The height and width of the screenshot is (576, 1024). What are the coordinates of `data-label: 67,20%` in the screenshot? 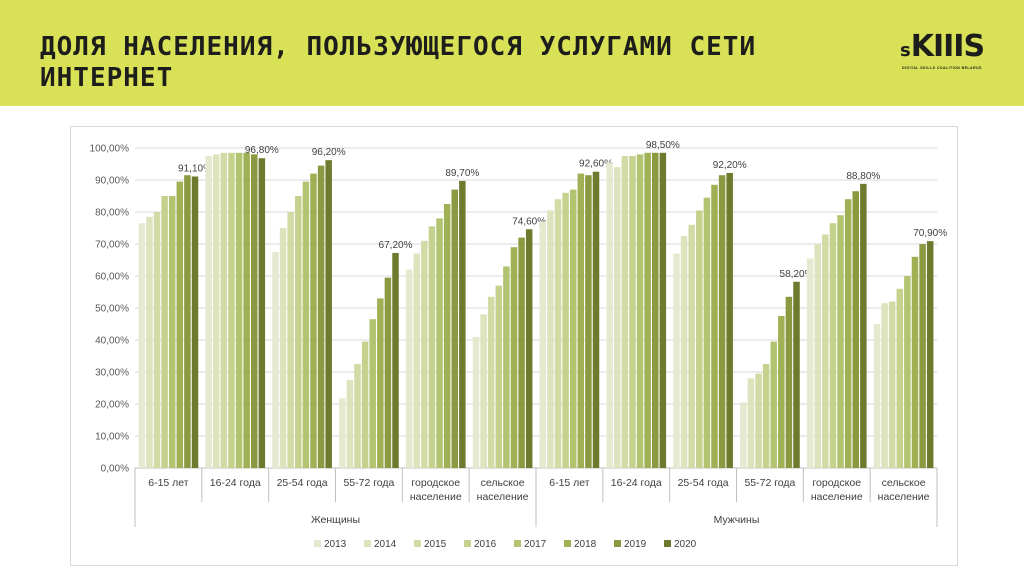 It's located at (396, 245).